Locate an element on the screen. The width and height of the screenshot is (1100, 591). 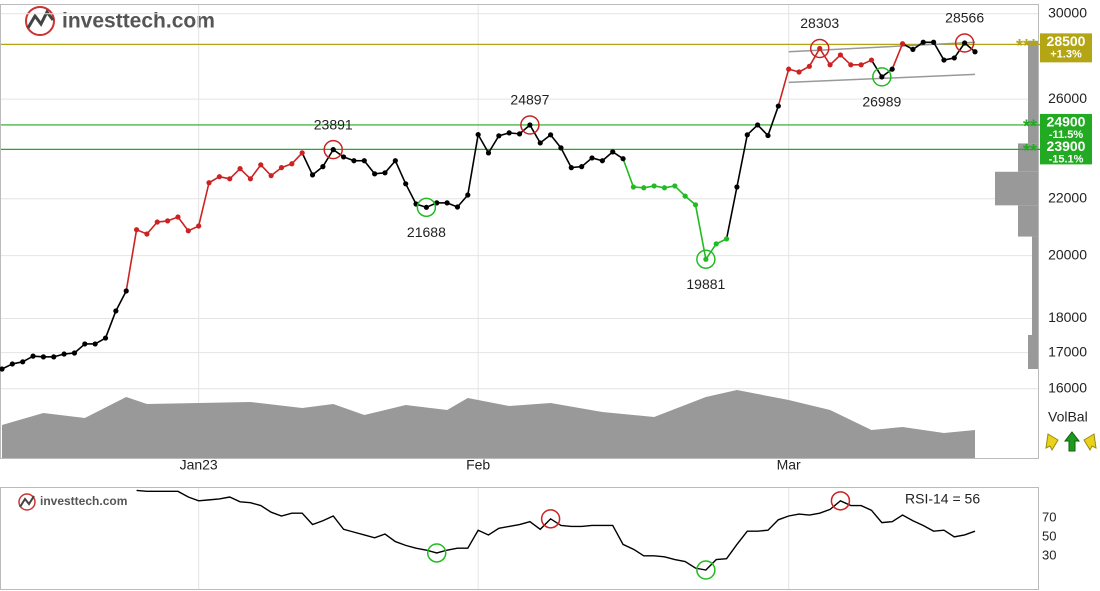
rsi-tick-label: 50 is located at coordinates (1049, 535).